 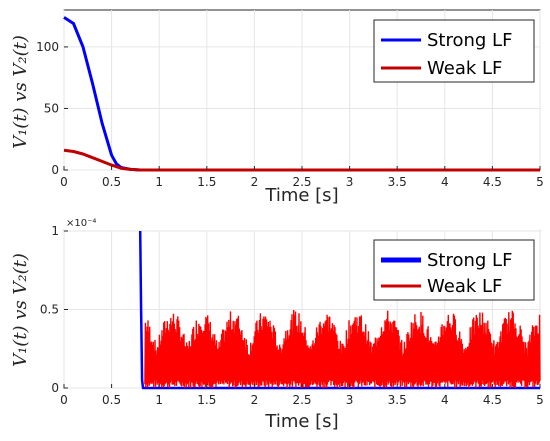 I want to click on bottom-x-tick-label: 4.5, so click(x=492, y=400).